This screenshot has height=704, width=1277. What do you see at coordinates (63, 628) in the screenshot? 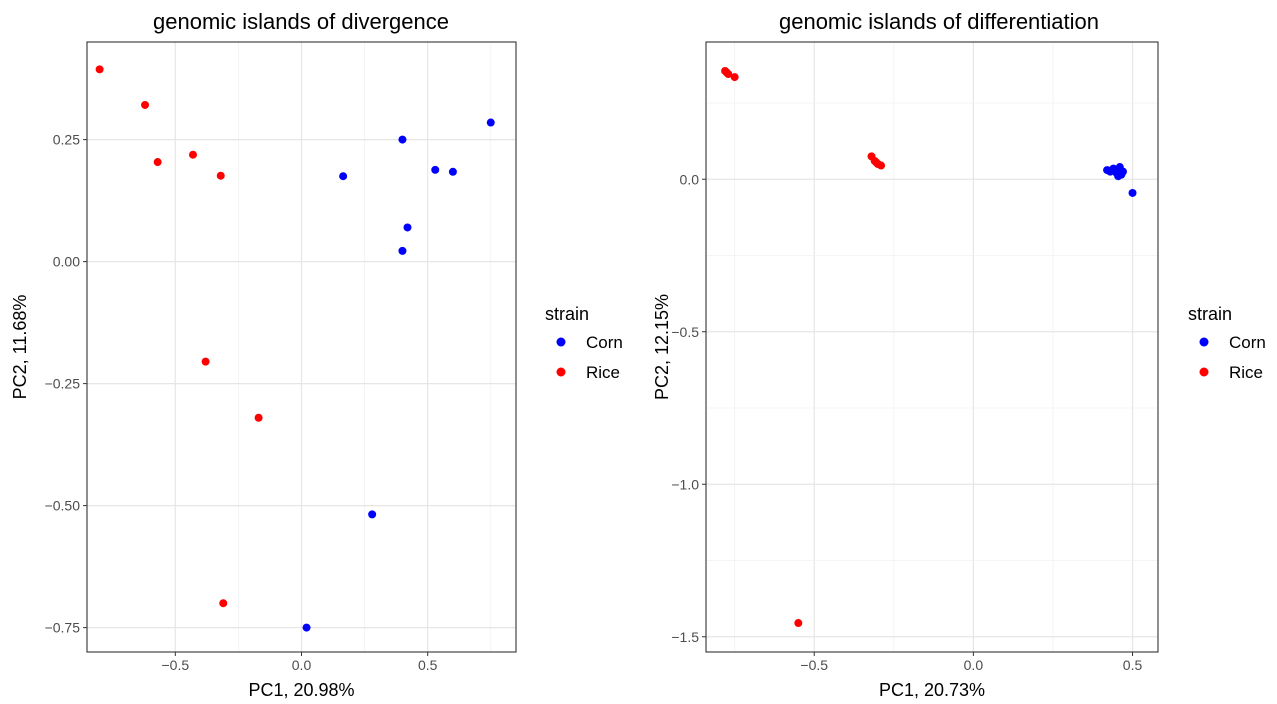
I see `y-tick-label: −0.75` at bounding box center [63, 628].